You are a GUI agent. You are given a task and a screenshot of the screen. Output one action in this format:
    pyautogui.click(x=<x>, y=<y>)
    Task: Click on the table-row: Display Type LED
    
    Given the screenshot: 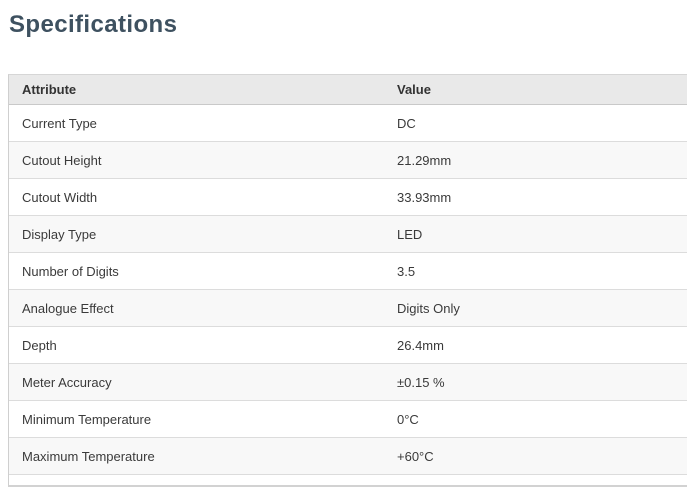 What is the action you would take?
    pyautogui.click(x=348, y=234)
    